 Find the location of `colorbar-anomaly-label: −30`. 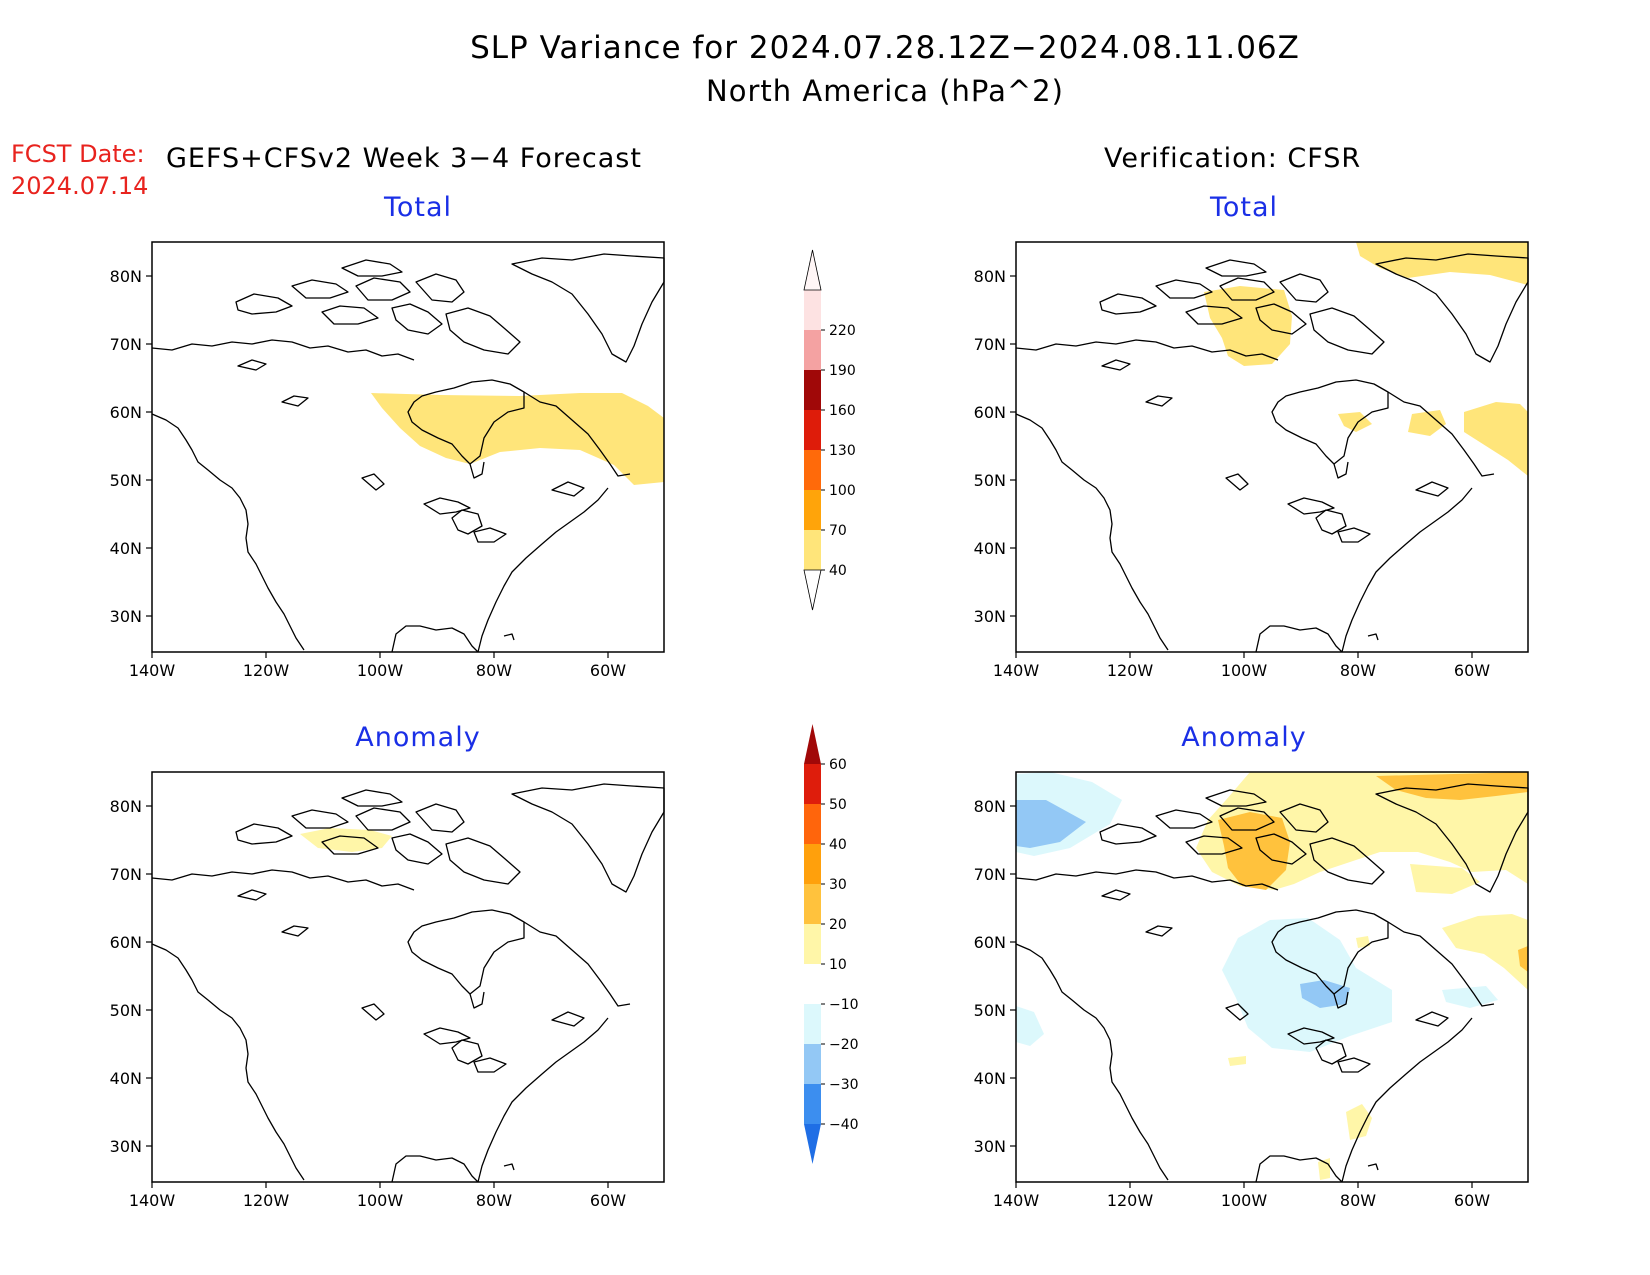

colorbar-anomaly-label: −30 is located at coordinates (844, 1085).